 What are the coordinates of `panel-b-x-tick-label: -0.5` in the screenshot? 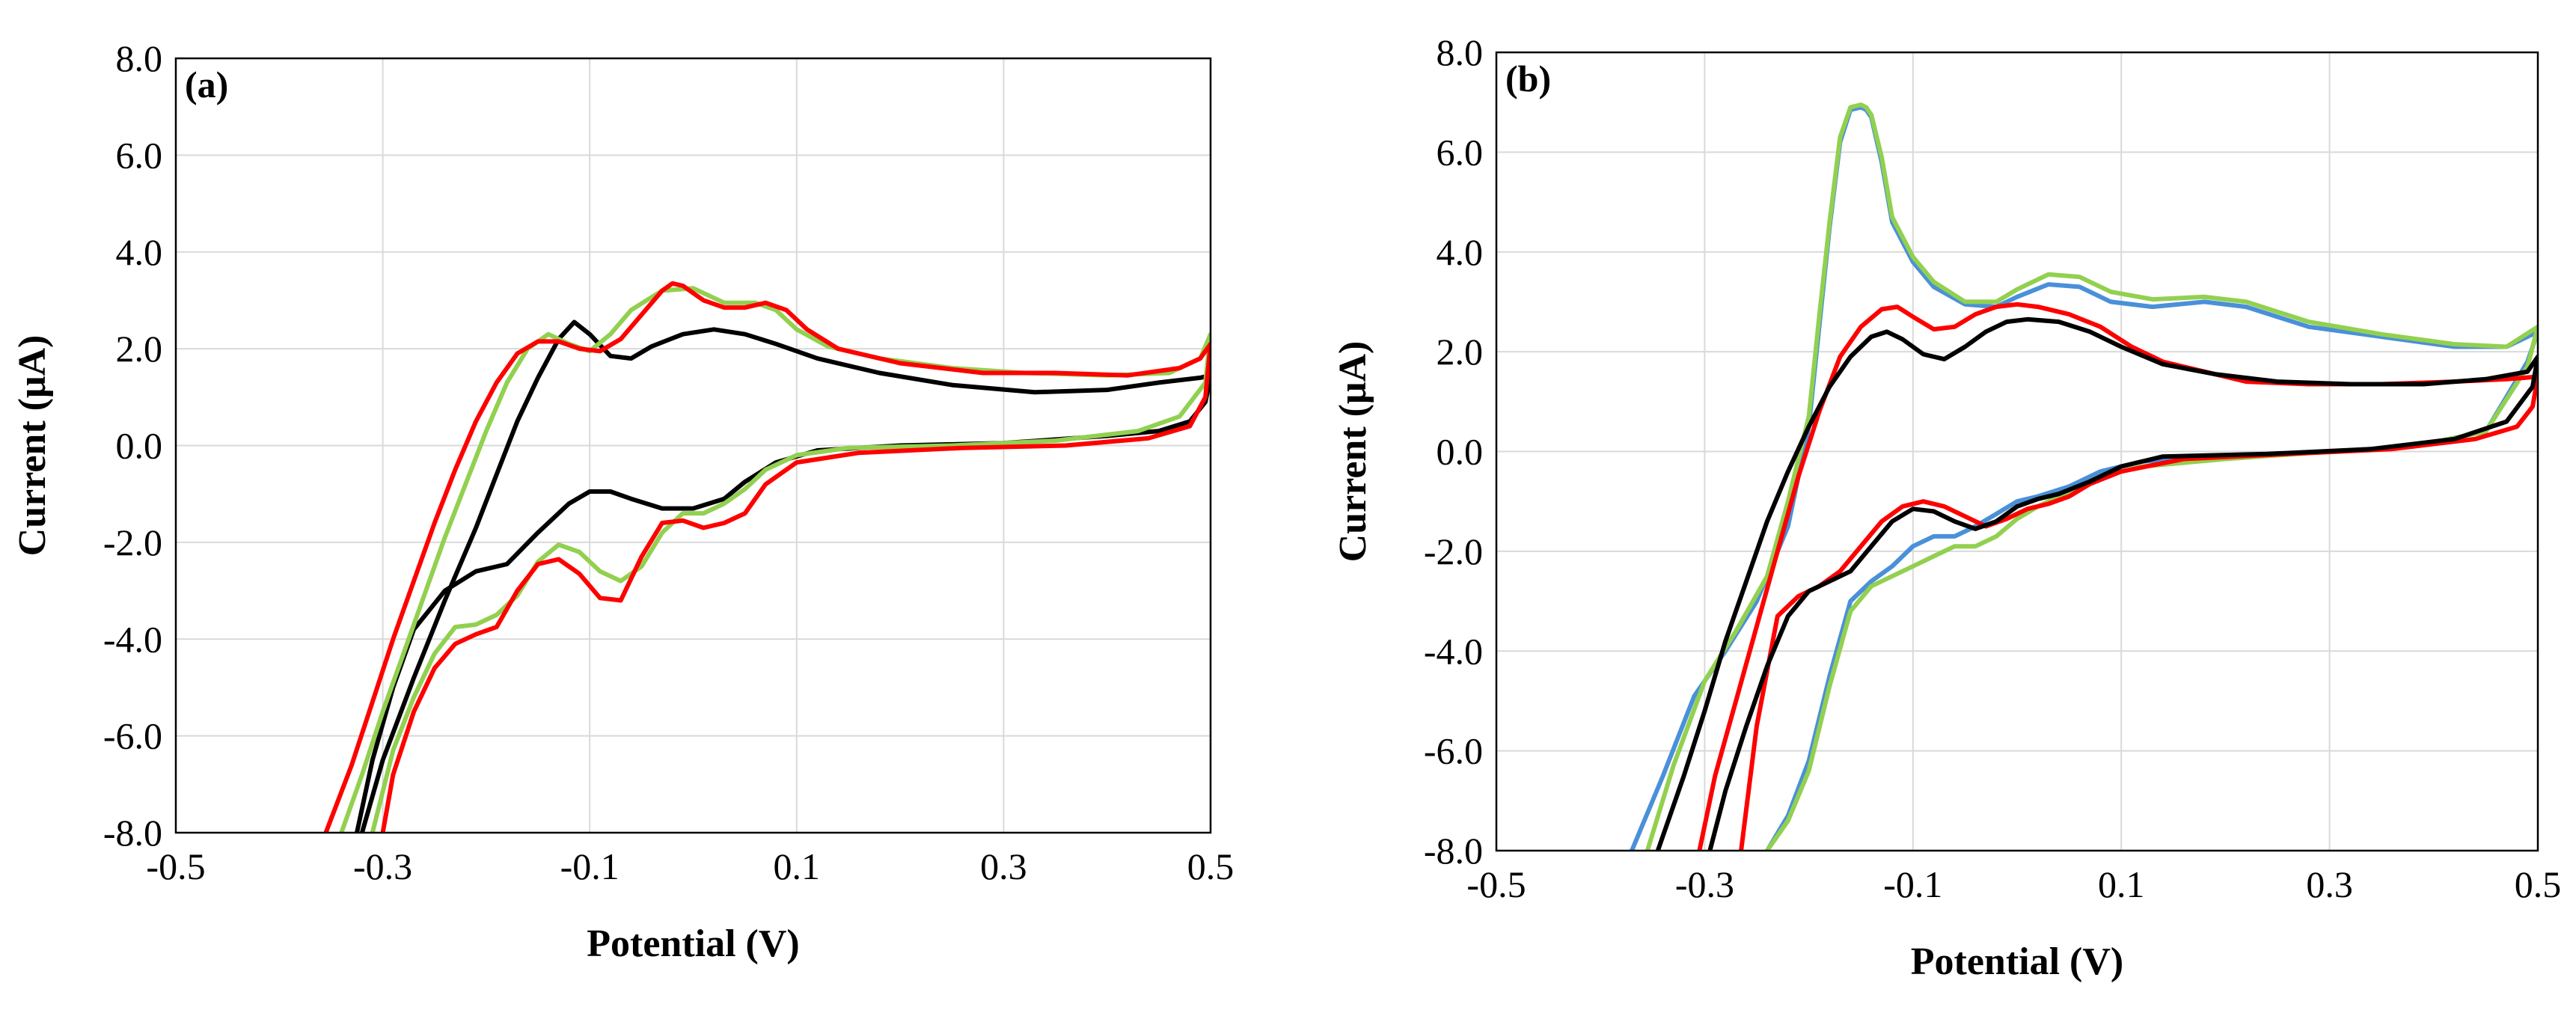 It's located at (1496, 884).